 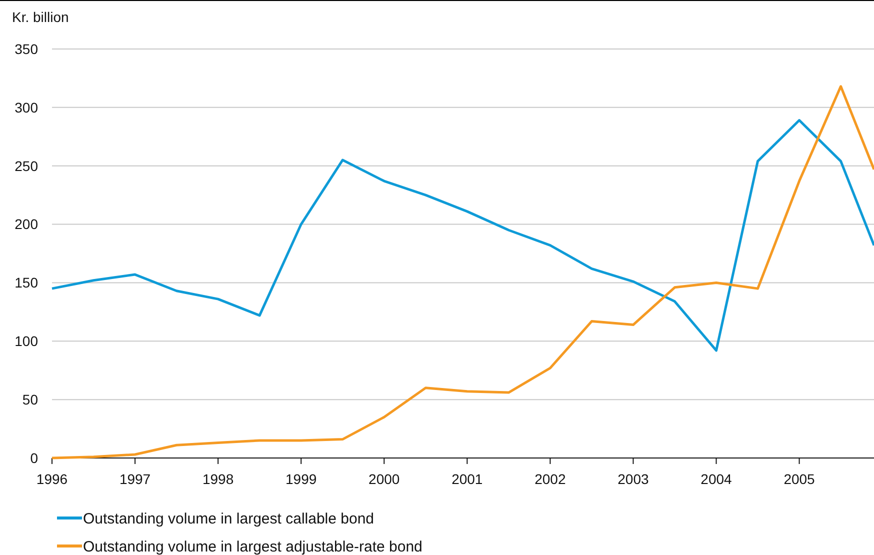 What do you see at coordinates (550, 479) in the screenshot?
I see `x-tick-label: 2002` at bounding box center [550, 479].